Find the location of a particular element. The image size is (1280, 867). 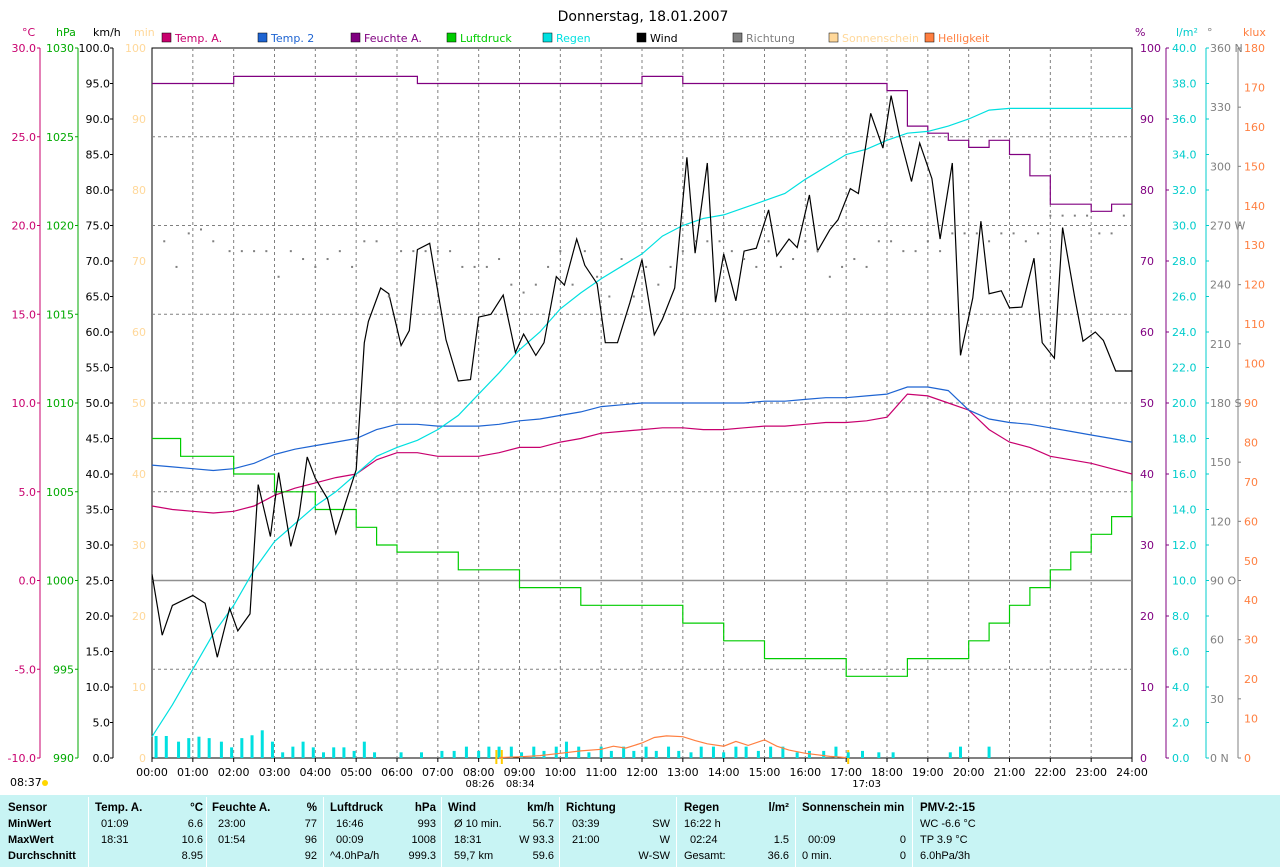

temp-min-value: 6.6 is located at coordinates (195, 824).